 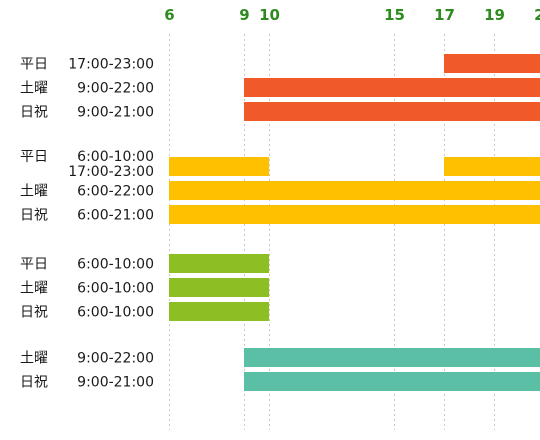 I want to click on bar-土曜-6-22, so click(x=354, y=190).